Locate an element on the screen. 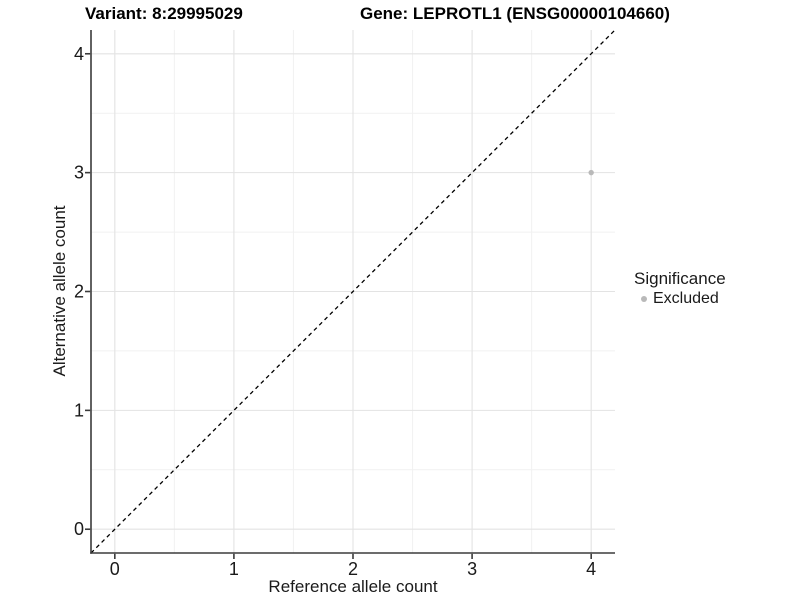  y-tick-label: 3 is located at coordinates (79, 173).